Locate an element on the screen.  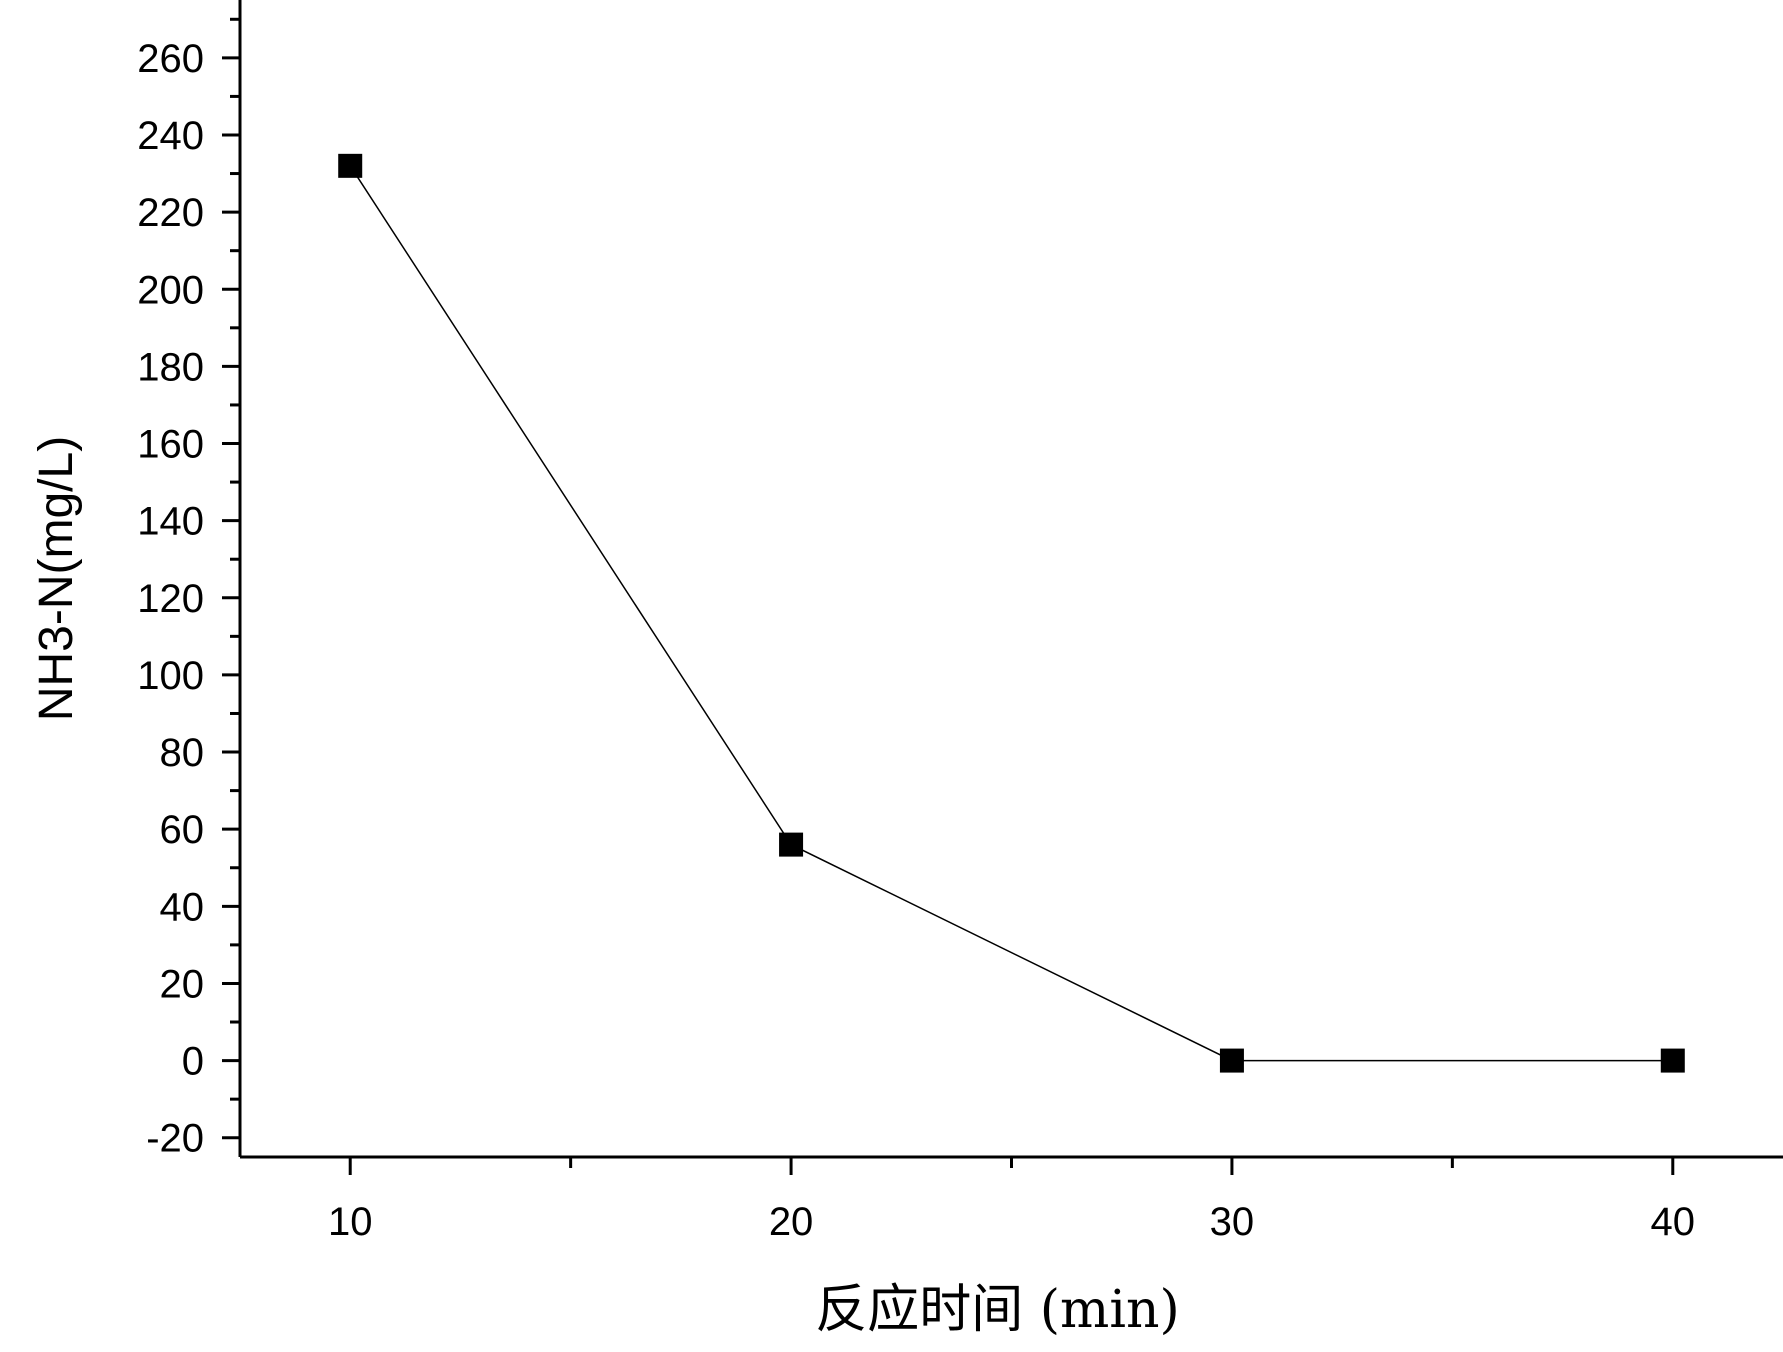
y-tick-label: 200 is located at coordinates (170, 290).